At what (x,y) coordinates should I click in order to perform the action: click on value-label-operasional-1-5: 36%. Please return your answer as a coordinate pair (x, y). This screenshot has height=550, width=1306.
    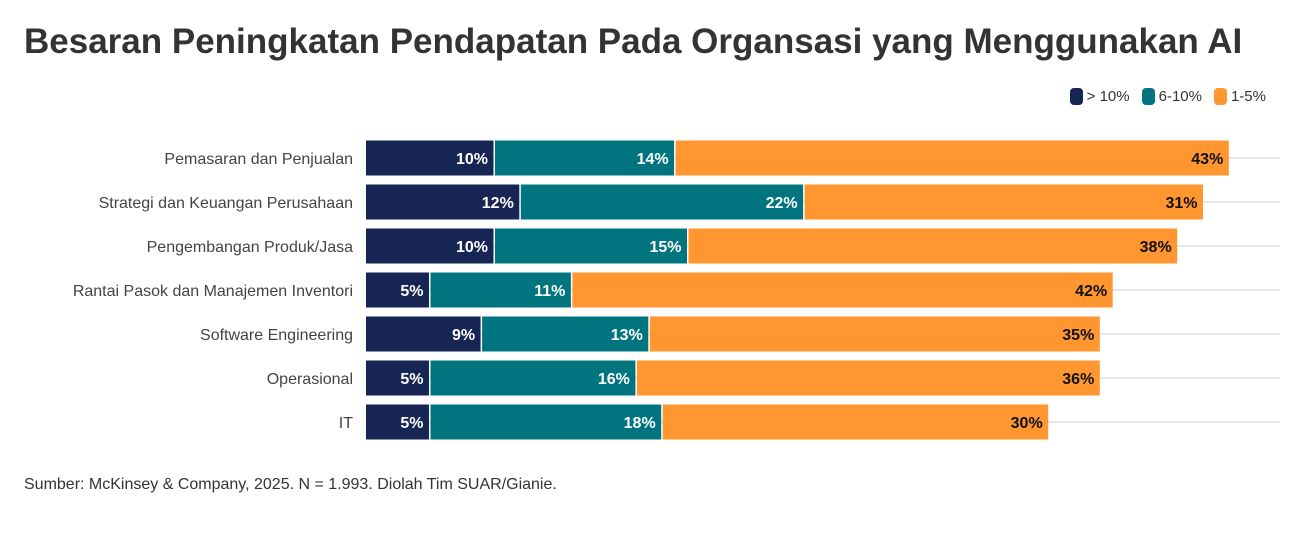
    Looking at the image, I should click on (1078, 379).